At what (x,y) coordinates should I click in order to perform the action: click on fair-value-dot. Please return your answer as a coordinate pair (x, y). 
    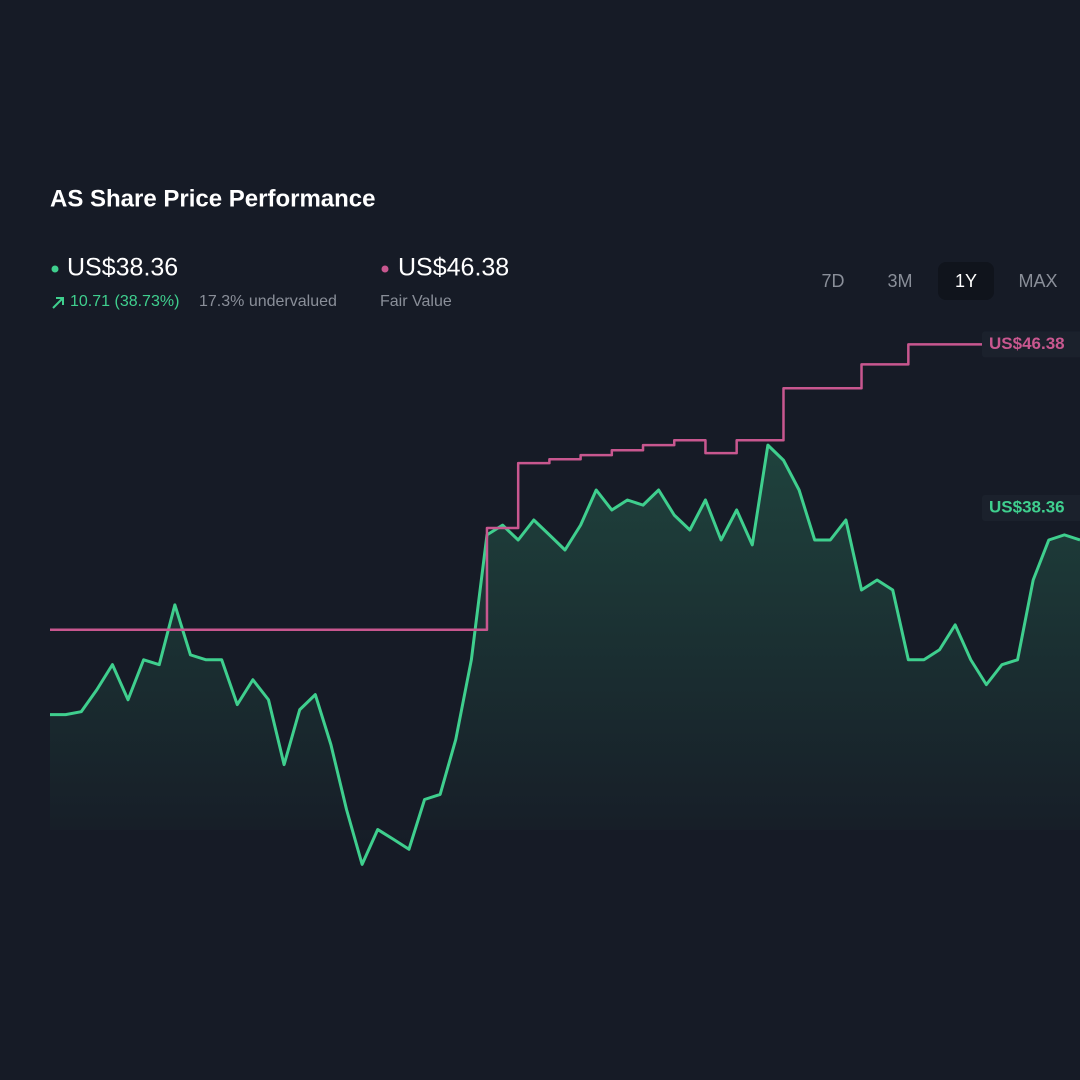
    Looking at the image, I should click on (385, 269).